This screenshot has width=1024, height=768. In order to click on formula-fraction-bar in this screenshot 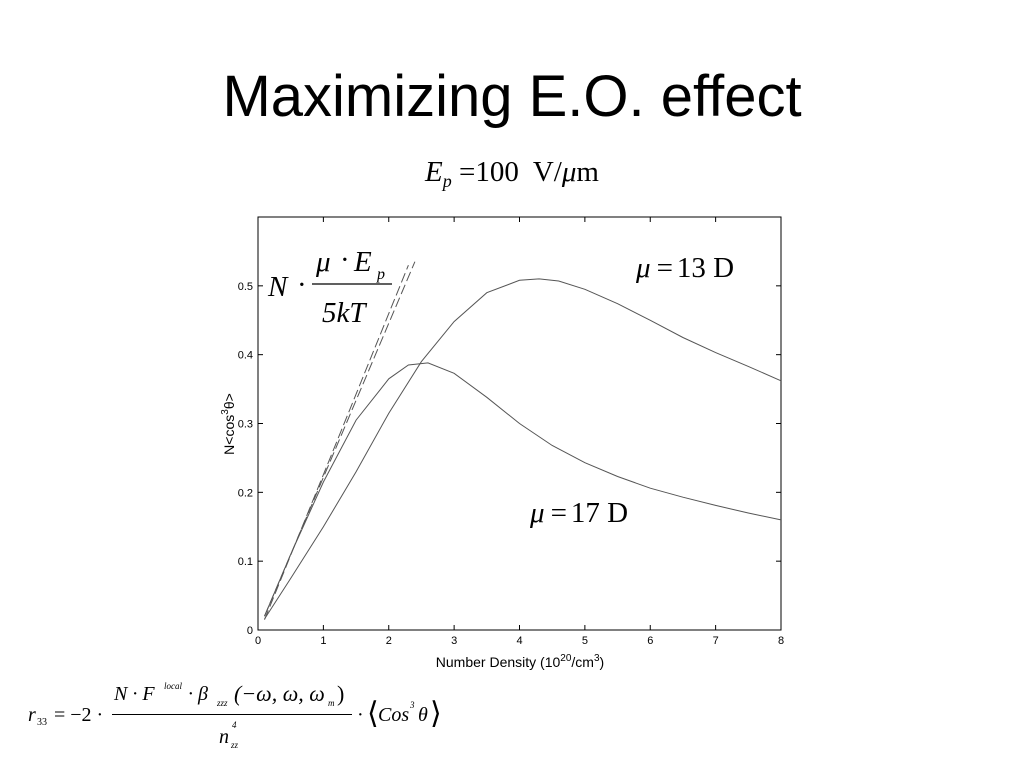, I will do `click(232, 714)`.